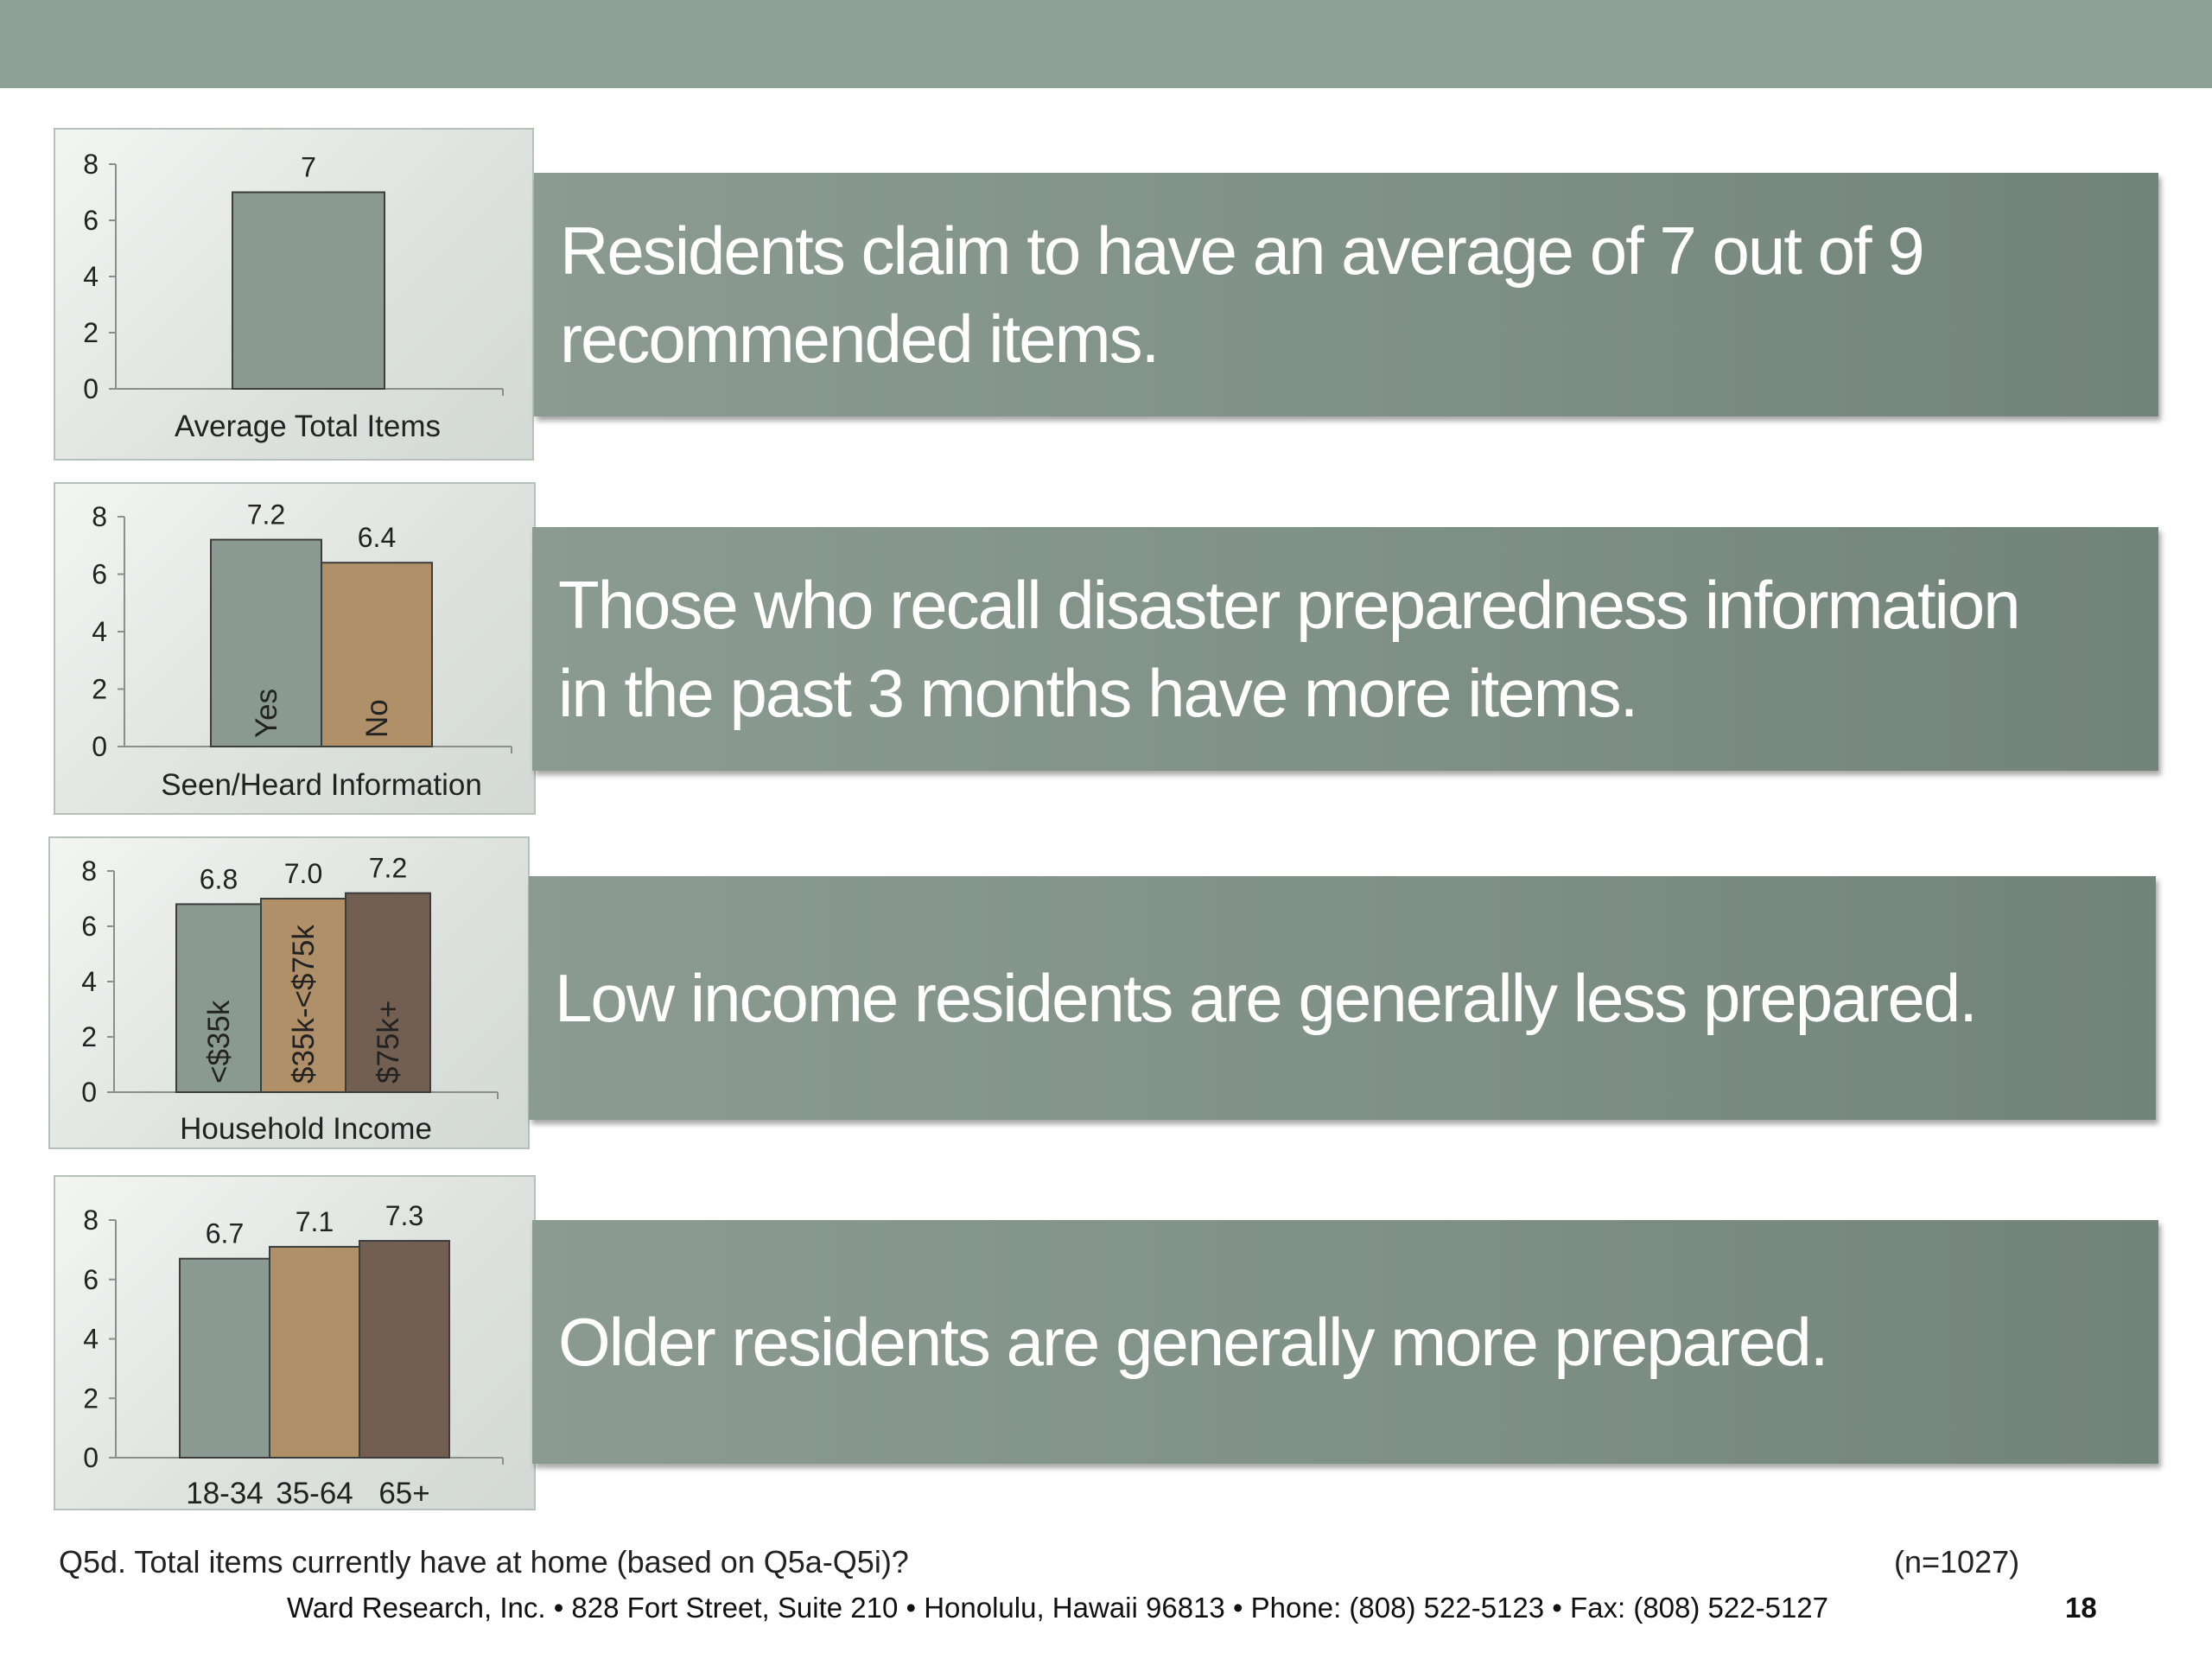 Image resolution: width=2212 pixels, height=1659 pixels. What do you see at coordinates (315, 1221) in the screenshot?
I see `value-label: 7.1` at bounding box center [315, 1221].